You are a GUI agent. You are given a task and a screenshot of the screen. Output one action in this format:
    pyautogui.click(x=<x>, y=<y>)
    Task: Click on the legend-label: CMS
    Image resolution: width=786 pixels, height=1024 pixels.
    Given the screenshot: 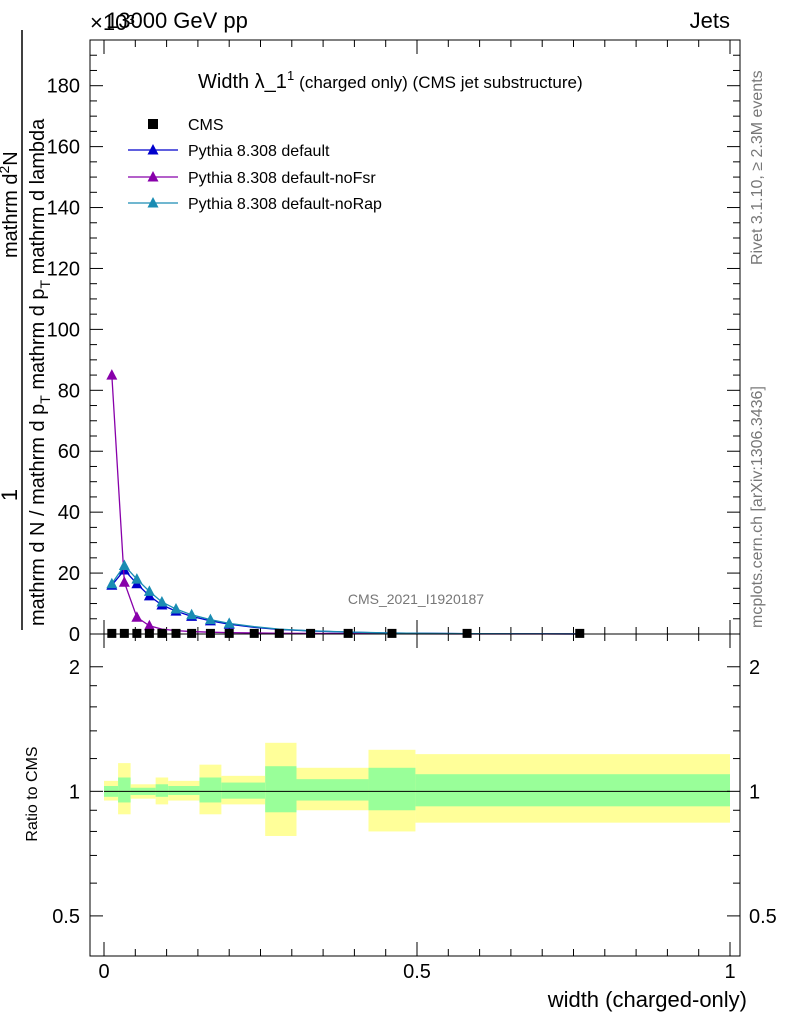 What is the action you would take?
    pyautogui.click(x=206, y=125)
    